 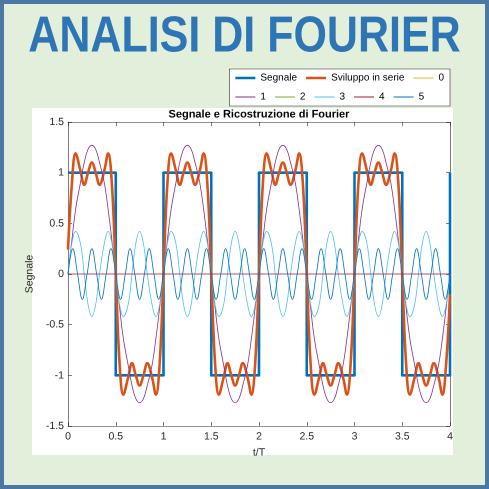 I want to click on y-tick-label: -1.5, so click(x=55, y=426).